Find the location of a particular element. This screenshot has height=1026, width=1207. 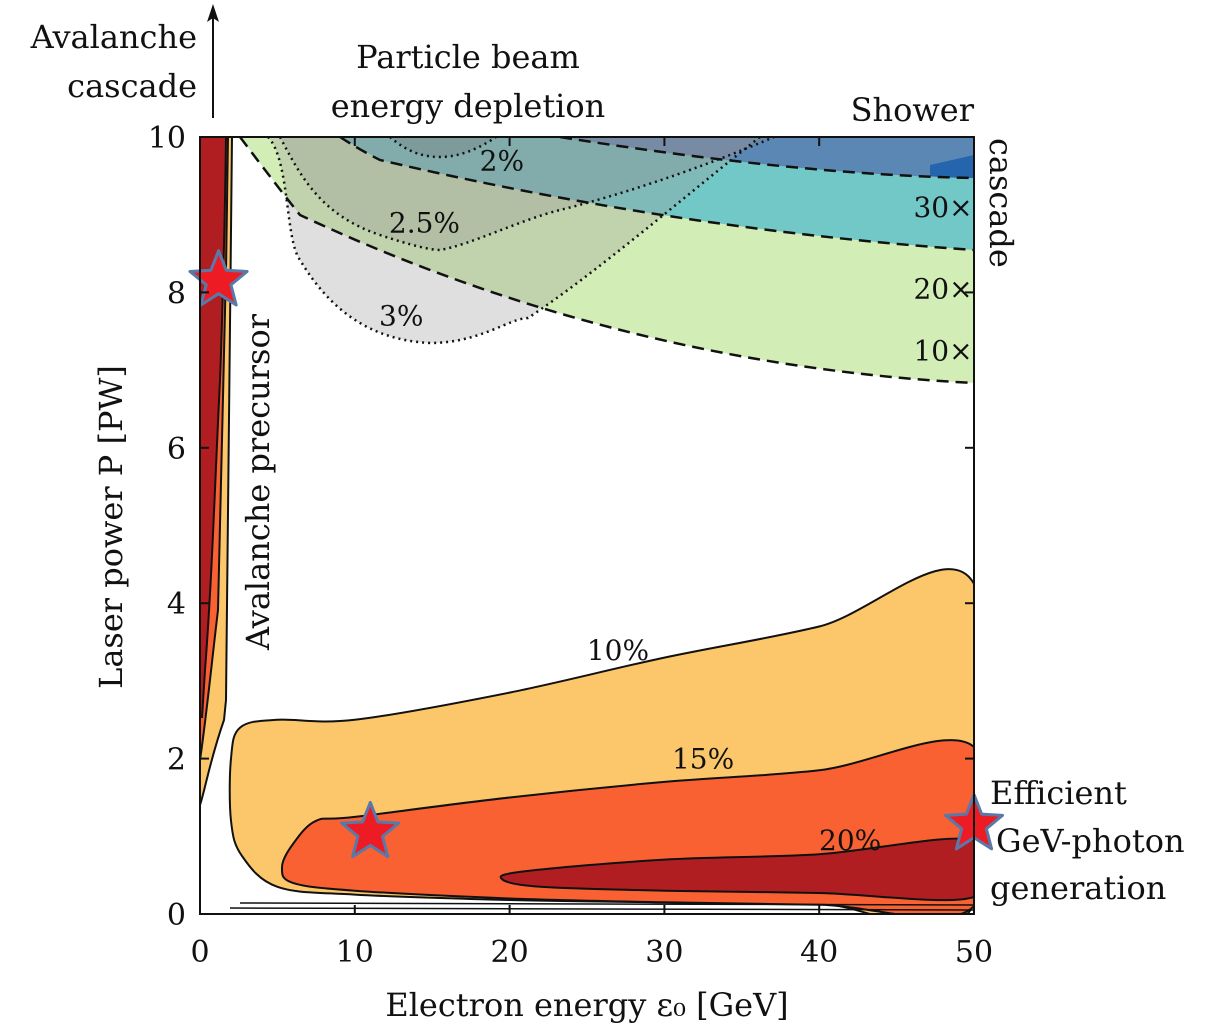

shower-contour-30x is located at coordinates (766, 158).